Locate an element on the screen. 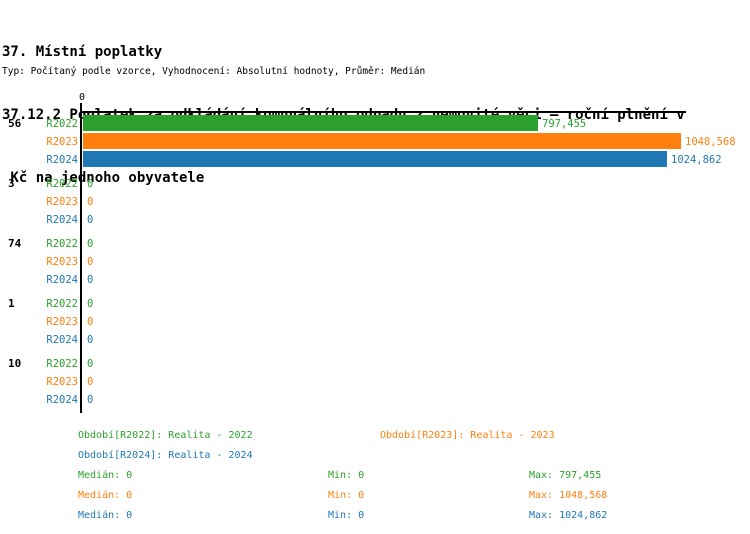  value-label-r2023-group-74: 0 is located at coordinates (90, 262).